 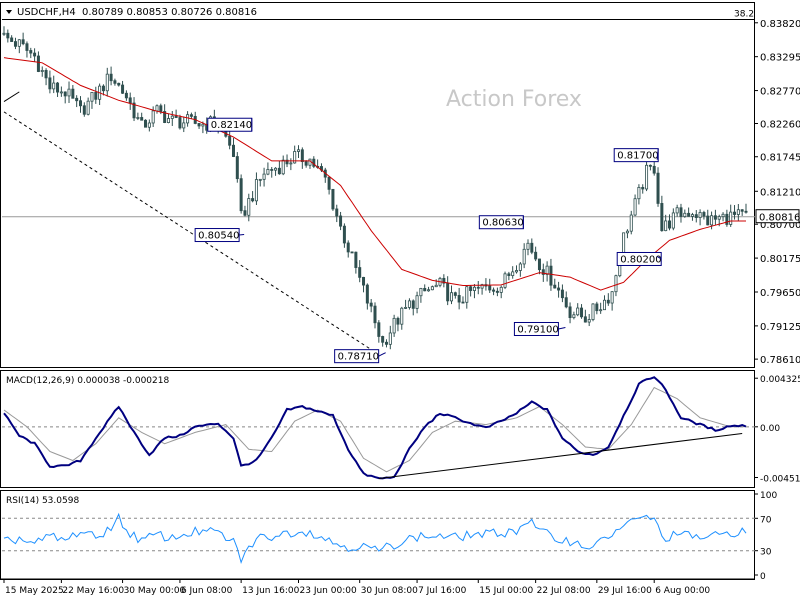 What do you see at coordinates (389, 591) in the screenshot?
I see `time-tick-label: 30 Jun 08:00` at bounding box center [389, 591].